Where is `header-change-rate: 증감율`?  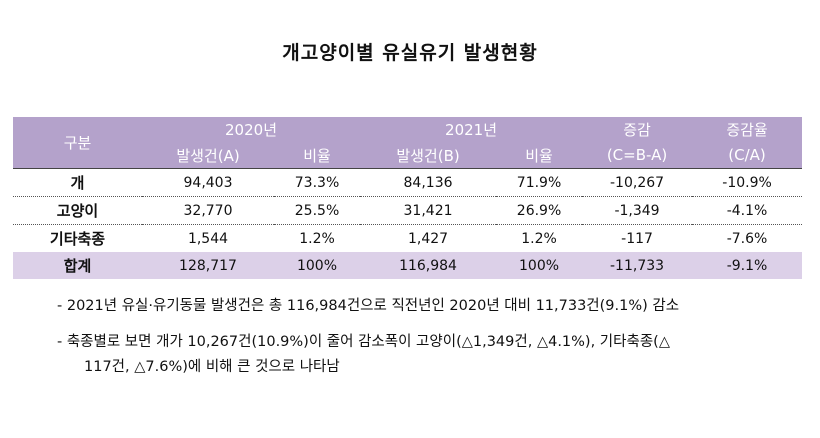
header-change-rate: 증감율 is located at coordinates (747, 129).